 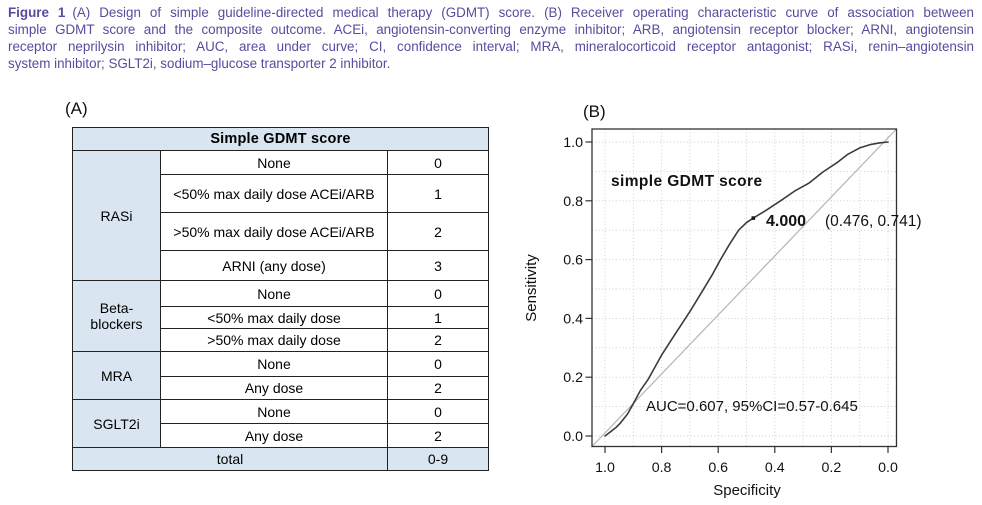 What do you see at coordinates (573, 261) in the screenshot?
I see `y-tick-label: 0.6` at bounding box center [573, 261].